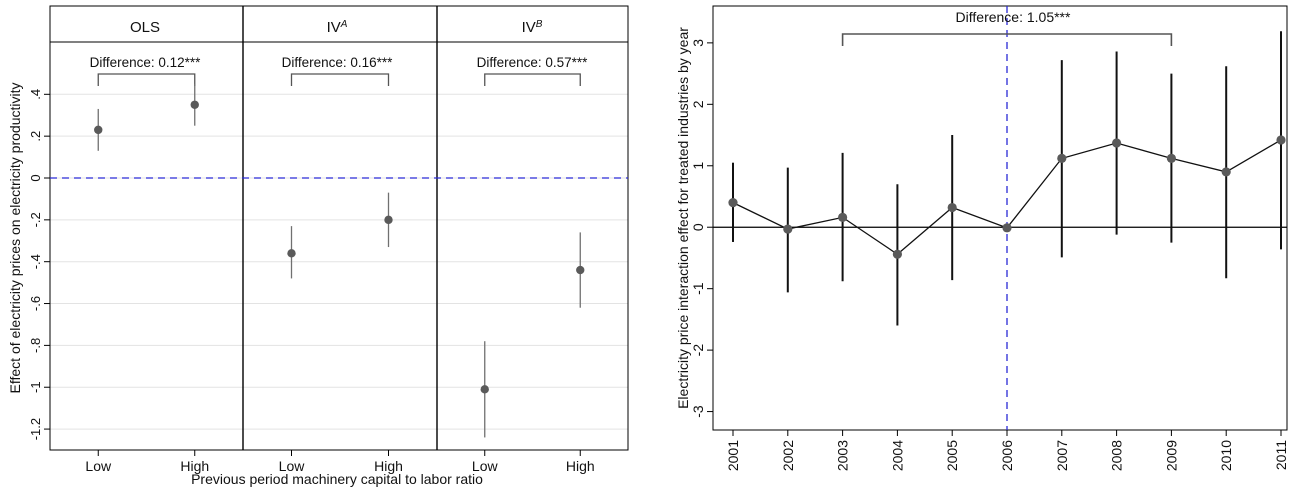 The width and height of the screenshot is (1291, 491). I want to click on left-y-axis-ticks: -1.2 -1 -.8 -.6 -.4 -.2 0 .2 .4, so click(39, 264).